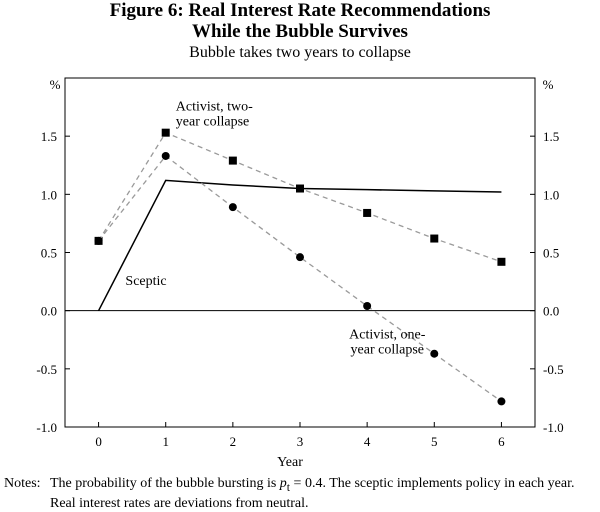 Image resolution: width=600 pixels, height=512 pixels. I want to click on y-tick-label-left: -1.0, so click(46, 427).